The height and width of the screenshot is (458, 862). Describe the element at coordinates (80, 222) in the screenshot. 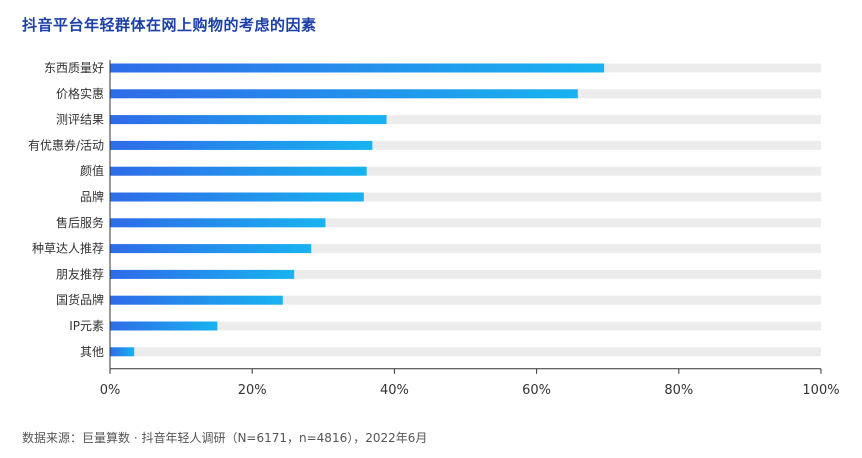

I see `category-label: 售后服务` at that location.